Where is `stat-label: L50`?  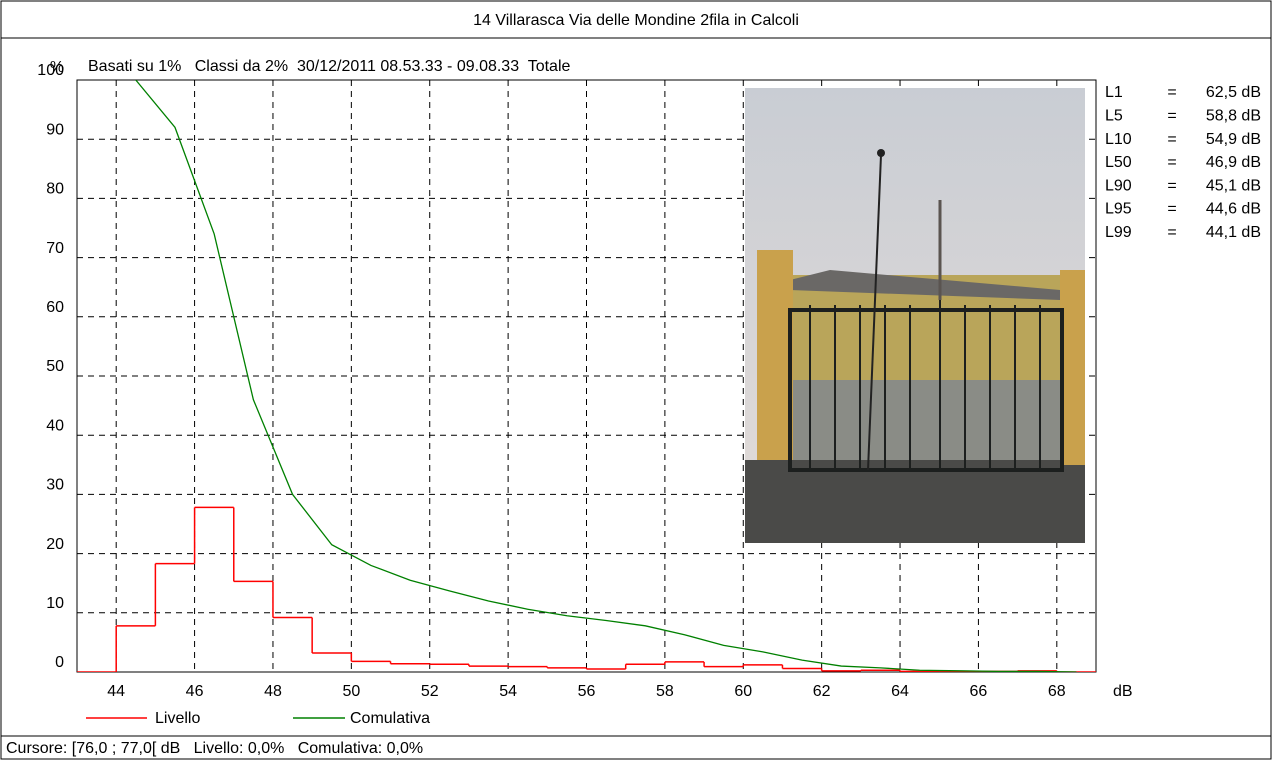 stat-label: L50 is located at coordinates (1118, 162).